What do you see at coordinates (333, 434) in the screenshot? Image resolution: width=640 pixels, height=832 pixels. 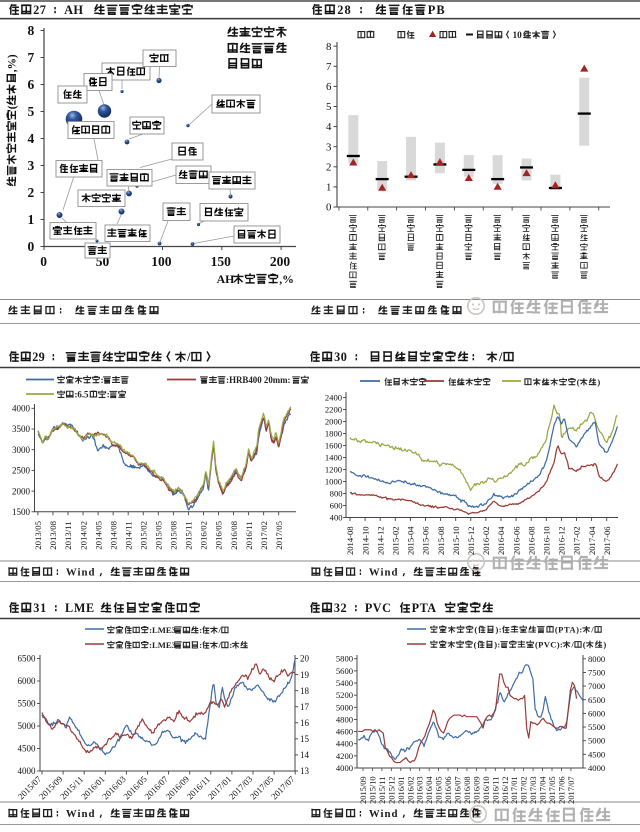 I see `svg-text: 1800` at bounding box center [333, 434].